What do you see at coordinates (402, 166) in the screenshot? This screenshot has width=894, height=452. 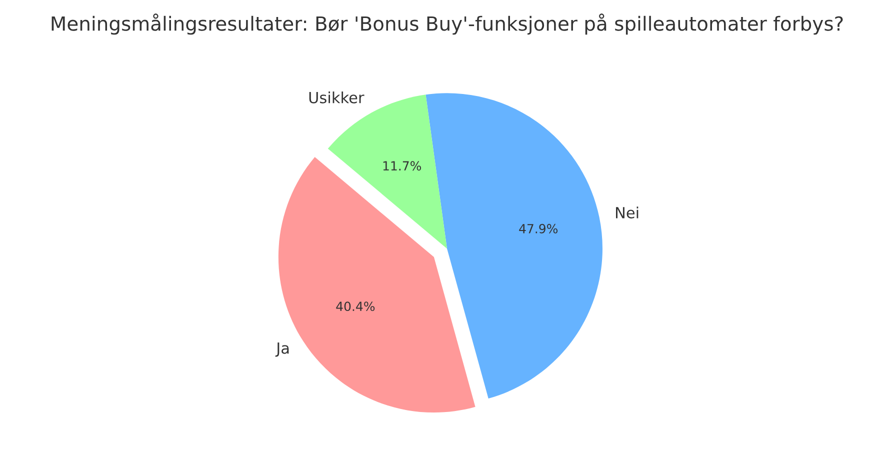 I see `data-label: 11.7%` at bounding box center [402, 166].